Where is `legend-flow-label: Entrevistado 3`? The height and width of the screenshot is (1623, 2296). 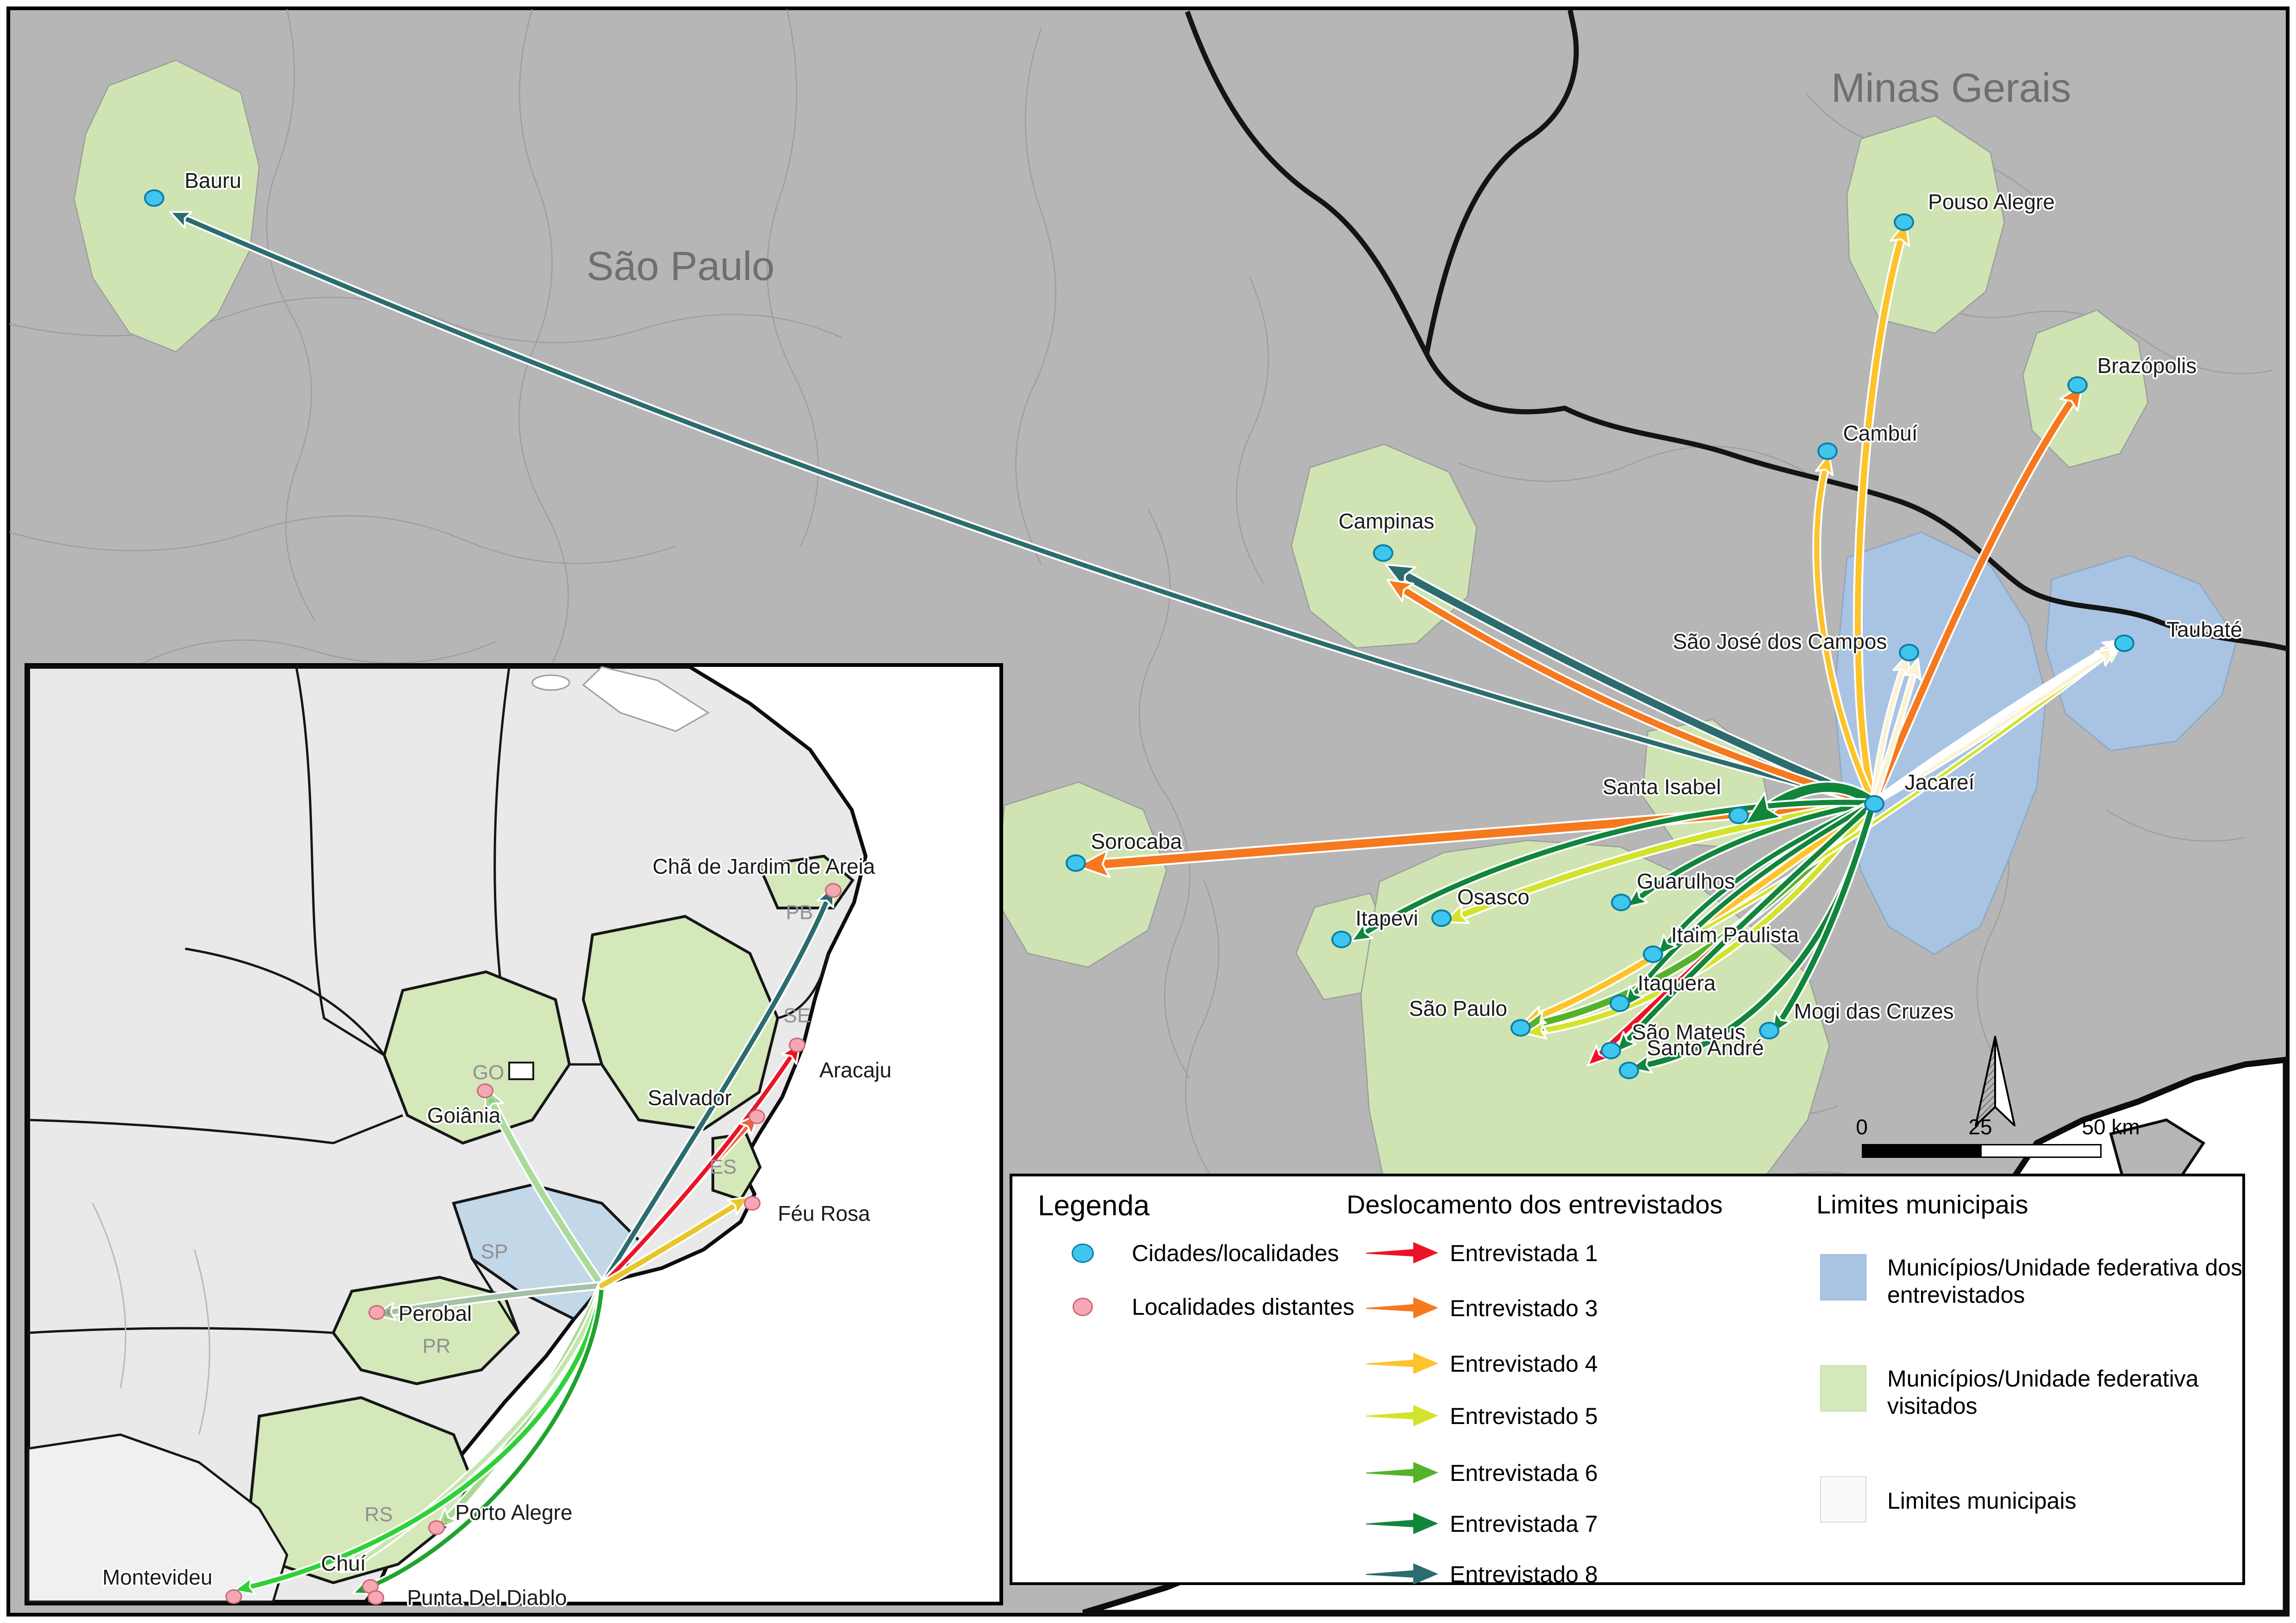
legend-flow-label: Entrevistado 3 is located at coordinates (1524, 1308).